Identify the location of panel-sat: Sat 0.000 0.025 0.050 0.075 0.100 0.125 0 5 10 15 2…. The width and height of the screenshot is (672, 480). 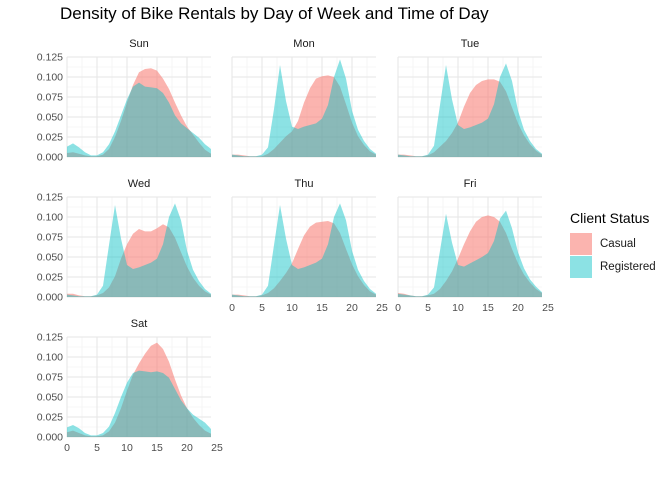
(130, 386).